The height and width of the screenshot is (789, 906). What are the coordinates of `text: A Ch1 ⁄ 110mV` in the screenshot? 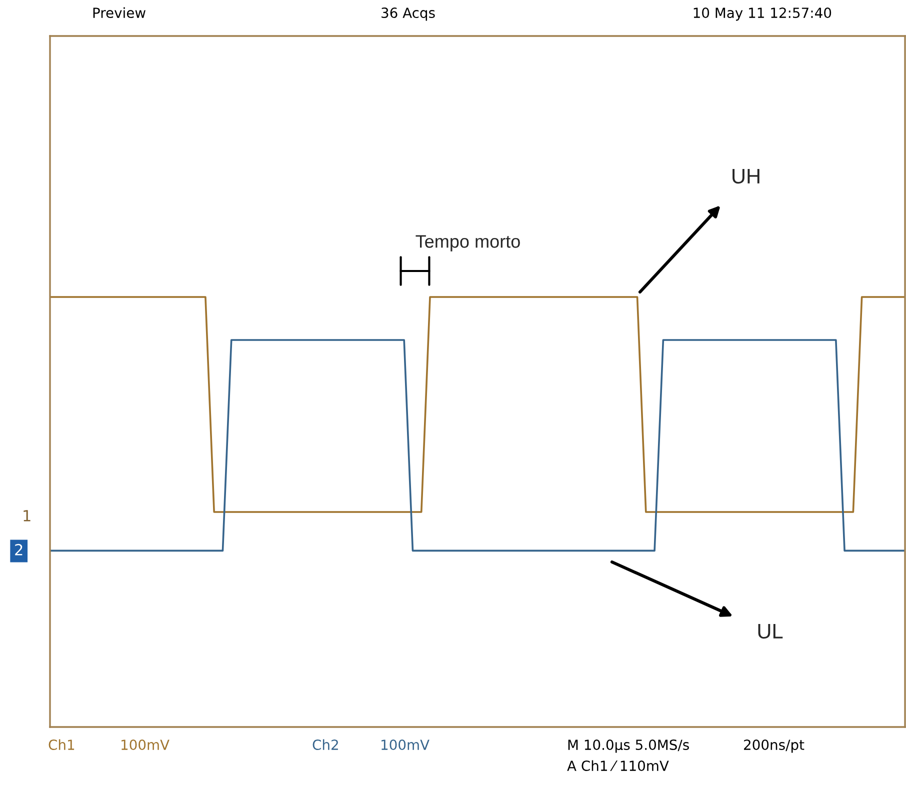 It's located at (618, 766).